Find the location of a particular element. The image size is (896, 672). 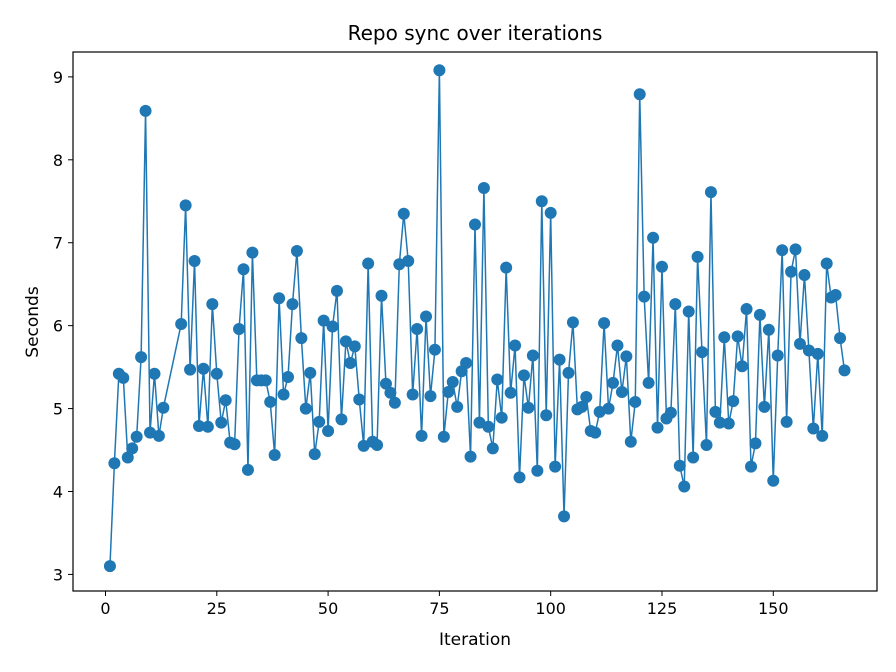

x-tick-label: 50 is located at coordinates (328, 608).